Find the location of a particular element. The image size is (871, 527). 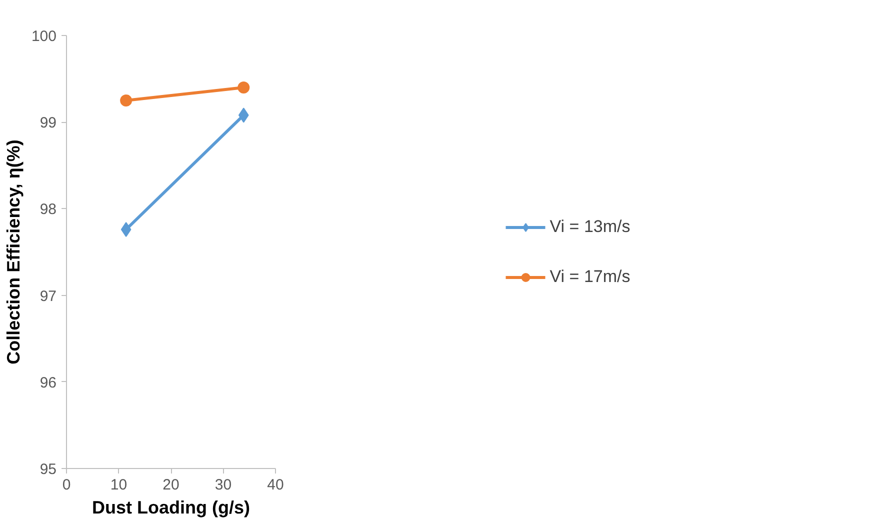

y-tick-label: 100 is located at coordinates (44, 36).